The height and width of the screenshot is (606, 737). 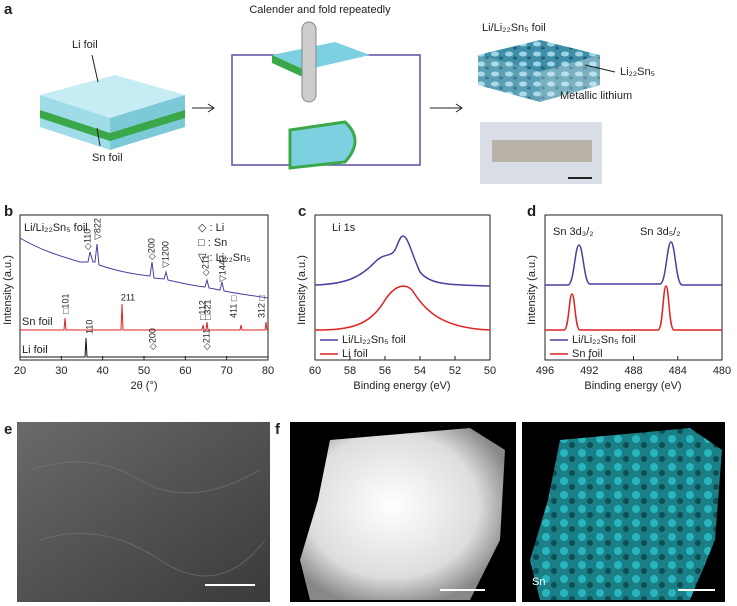 I want to click on x-tick-label: 480, so click(x=722, y=371).